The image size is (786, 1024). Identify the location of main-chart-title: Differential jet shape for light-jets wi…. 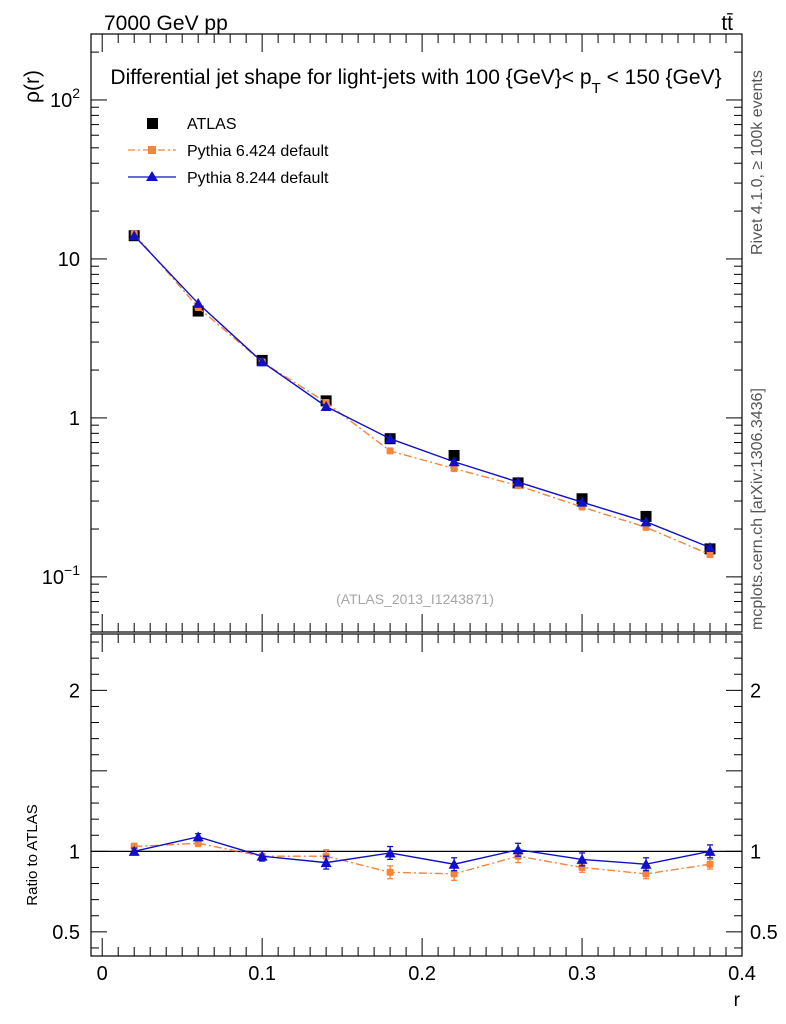
(415, 81).